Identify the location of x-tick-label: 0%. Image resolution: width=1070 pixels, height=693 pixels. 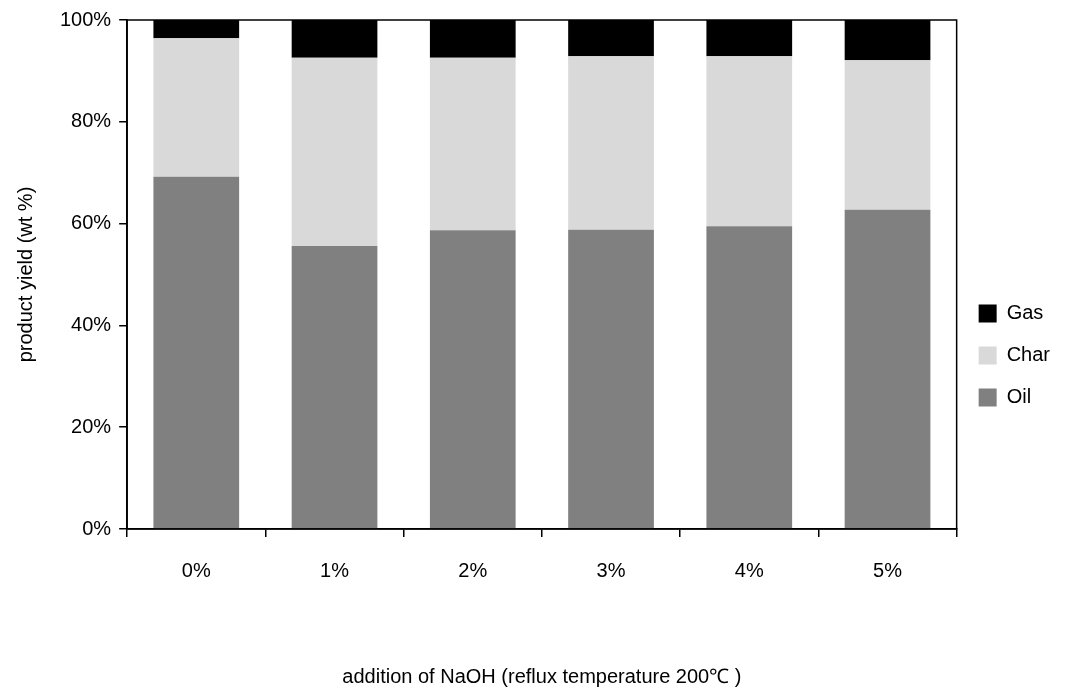
(196, 569).